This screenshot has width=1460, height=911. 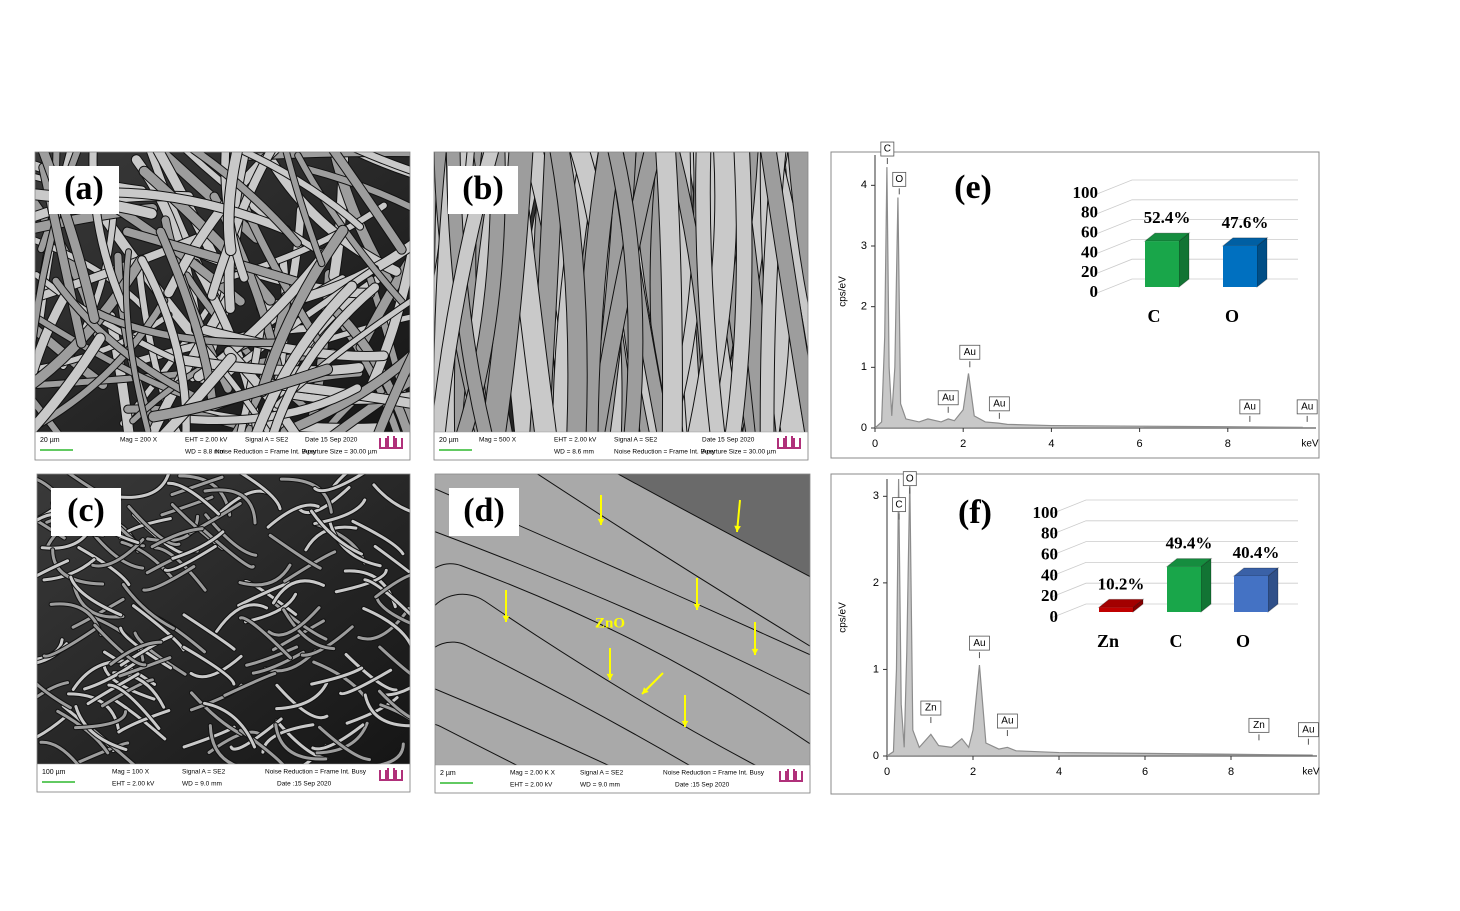 What do you see at coordinates (1176, 641) in the screenshot?
I see `category-label: C` at bounding box center [1176, 641].